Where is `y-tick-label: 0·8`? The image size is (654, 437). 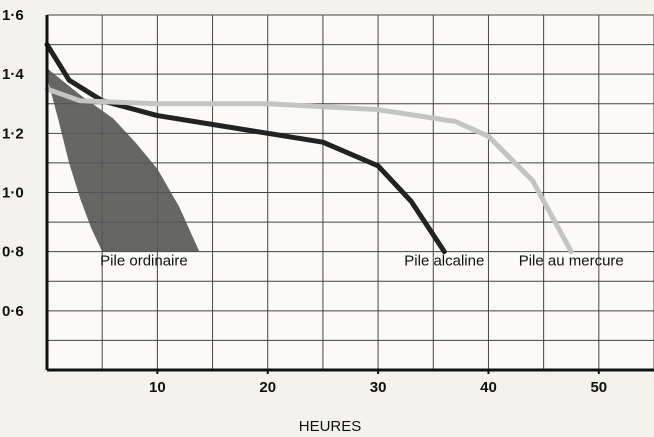 y-tick-label: 0·8 is located at coordinates (13, 252).